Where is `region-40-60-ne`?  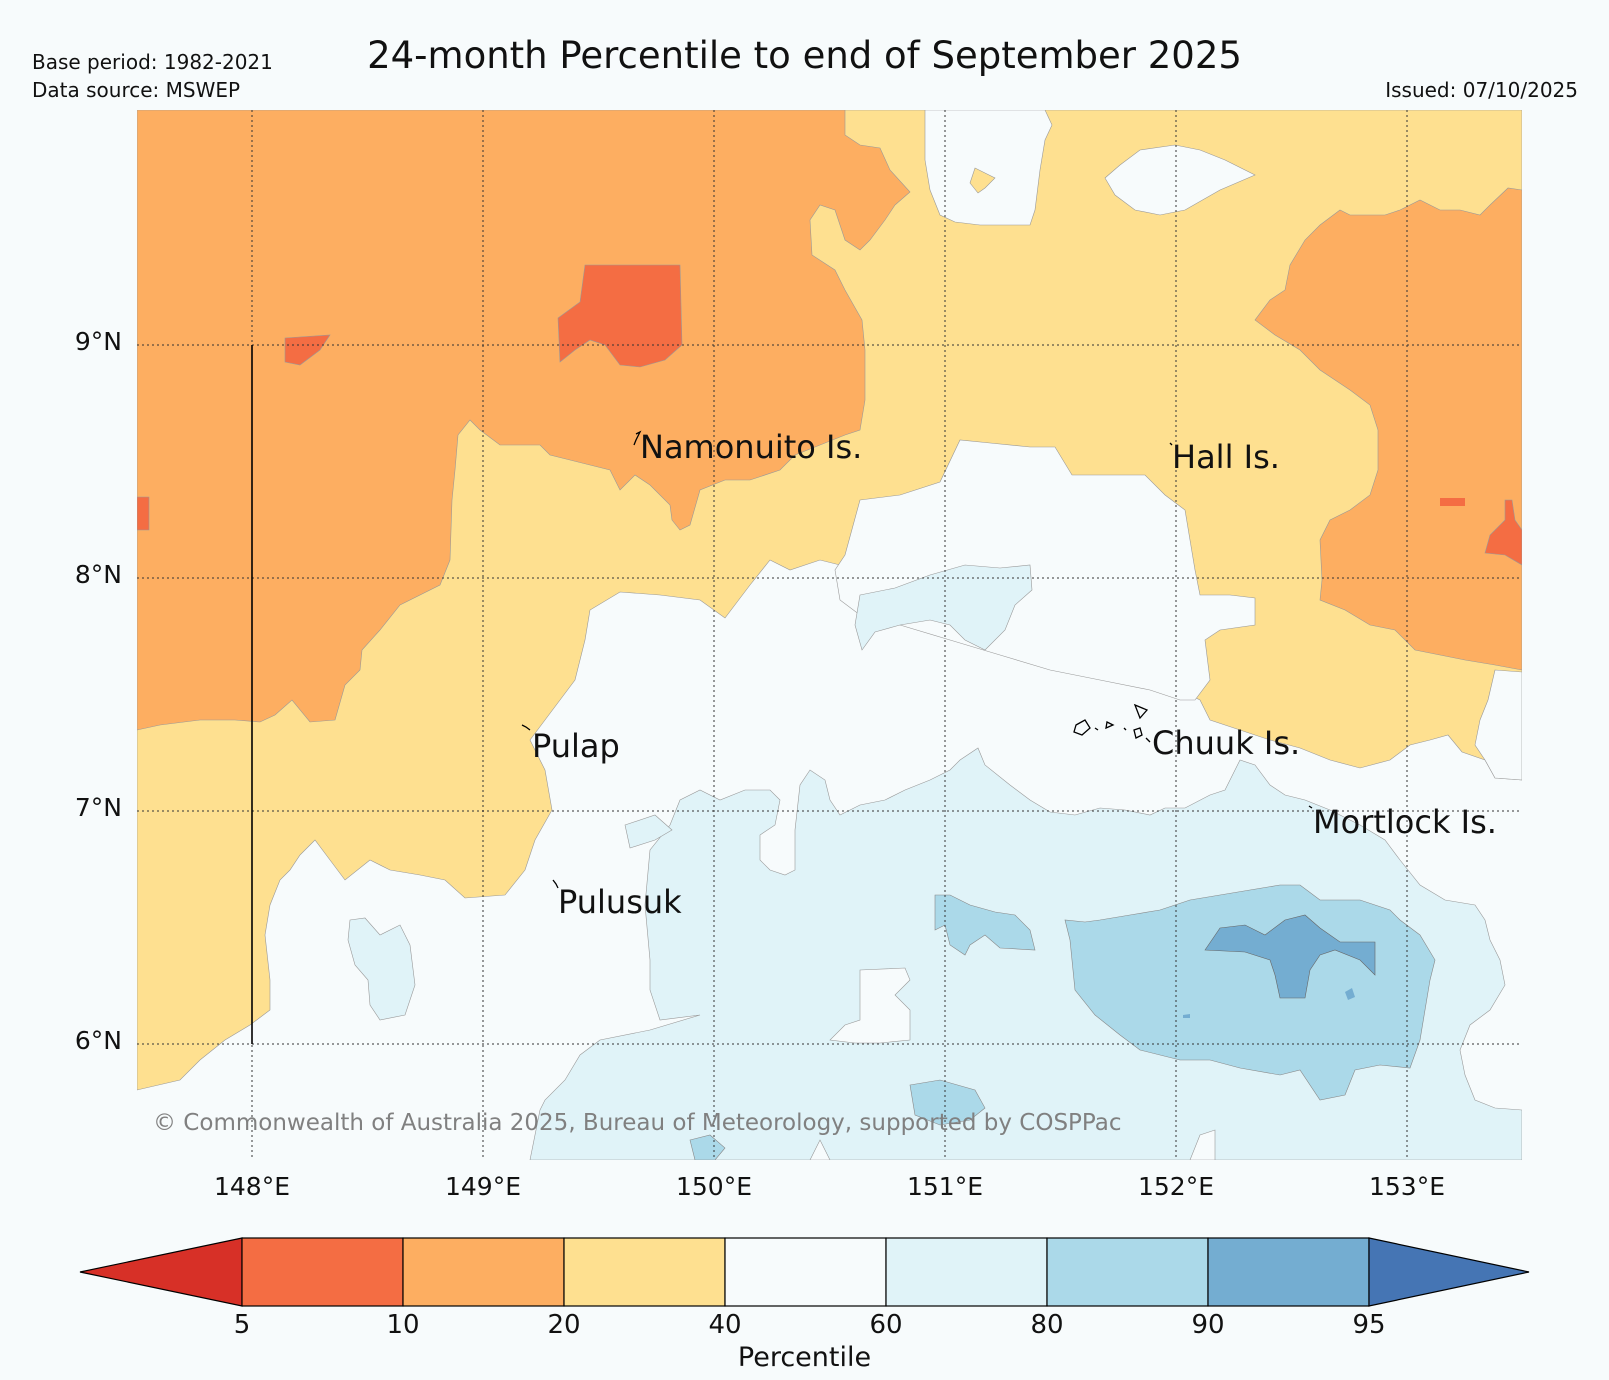
region-40-60-ne is located at coordinates (1498, 725).